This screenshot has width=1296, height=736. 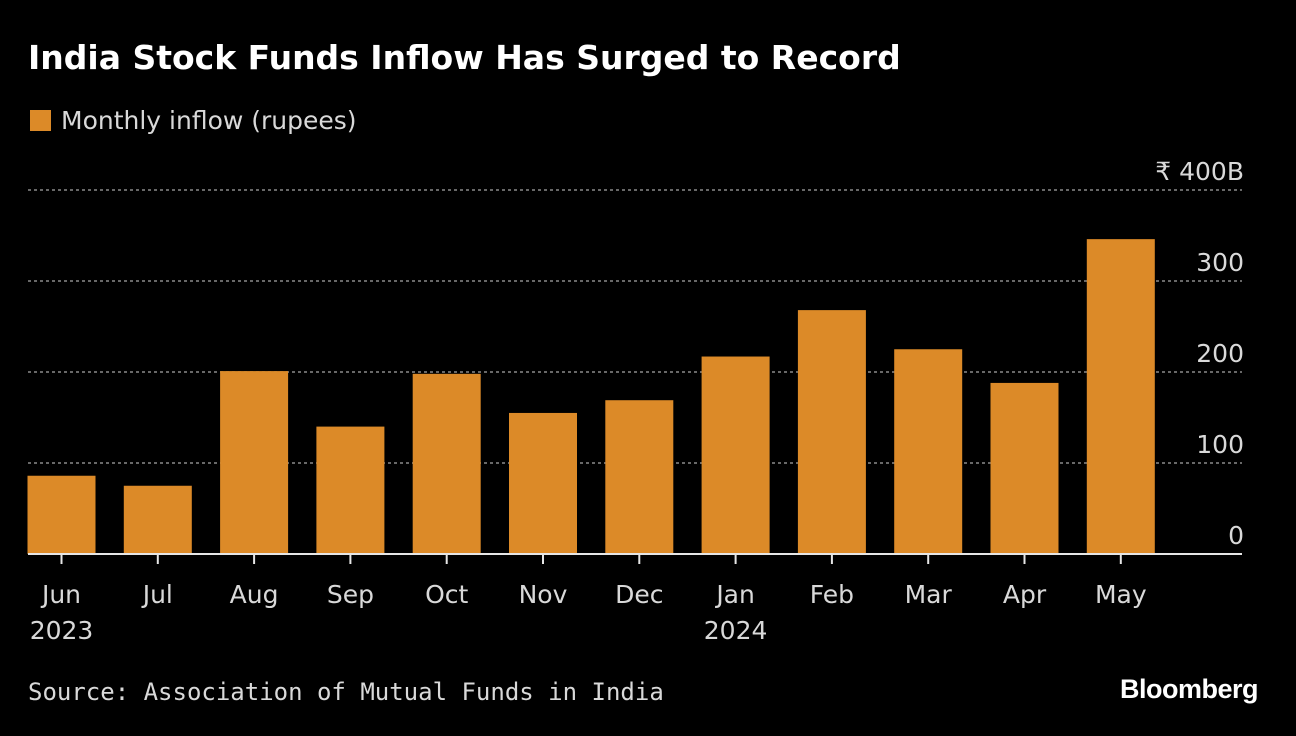 I want to click on y-tick-label: 300, so click(x=1220, y=262).